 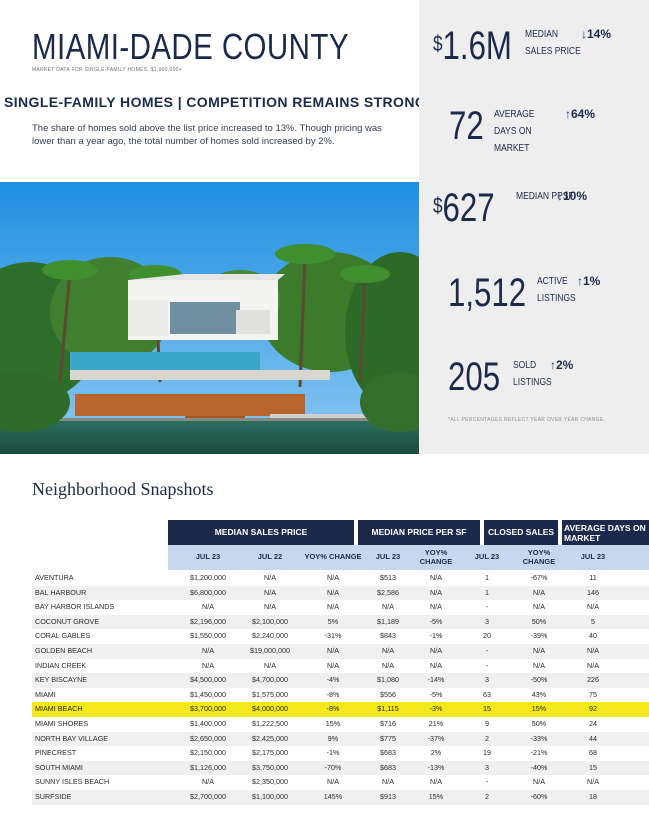 I want to click on neighborhood-snapshots-title: Neighborhood Snapshots, so click(x=123, y=489).